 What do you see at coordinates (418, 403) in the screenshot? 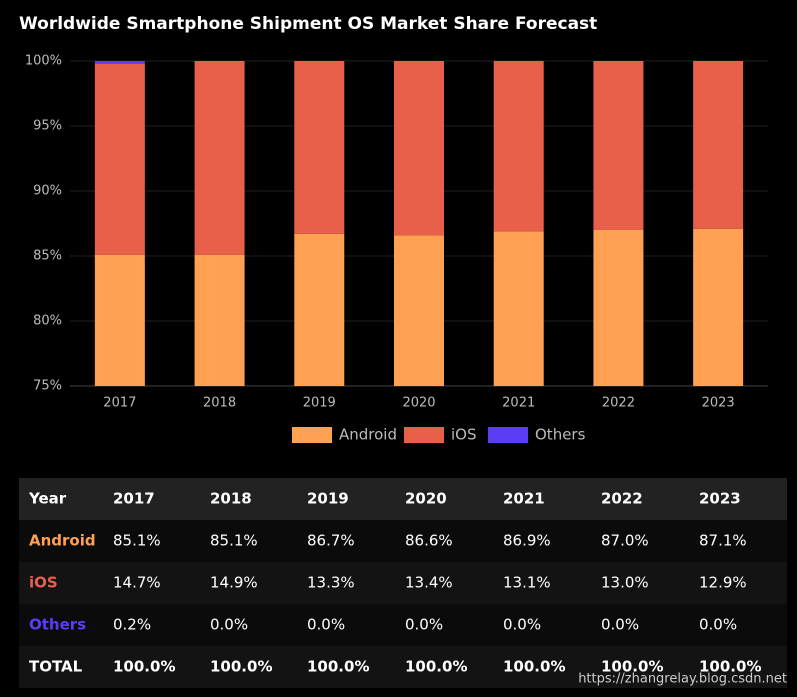
I see `x-tick-label: 2020` at bounding box center [418, 403].